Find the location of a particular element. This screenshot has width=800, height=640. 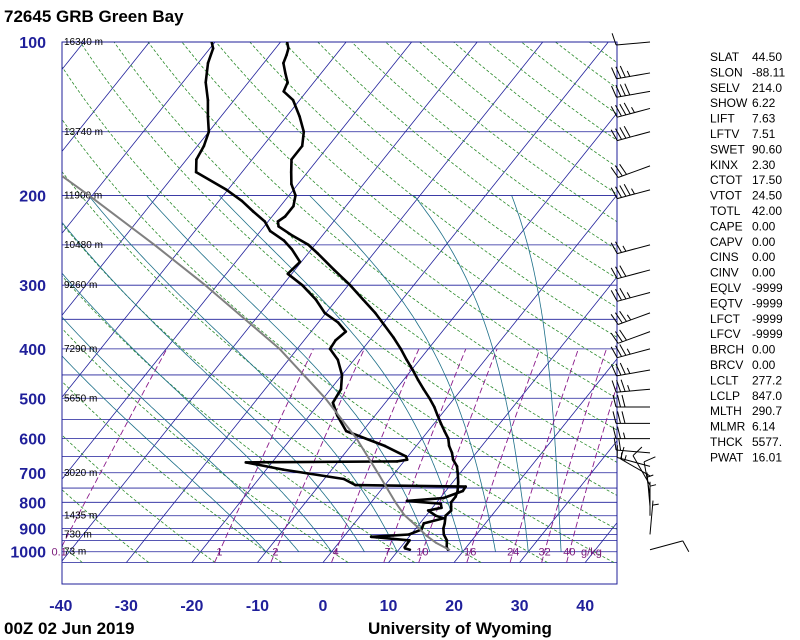

height-label: 11900 m is located at coordinates (83, 195).